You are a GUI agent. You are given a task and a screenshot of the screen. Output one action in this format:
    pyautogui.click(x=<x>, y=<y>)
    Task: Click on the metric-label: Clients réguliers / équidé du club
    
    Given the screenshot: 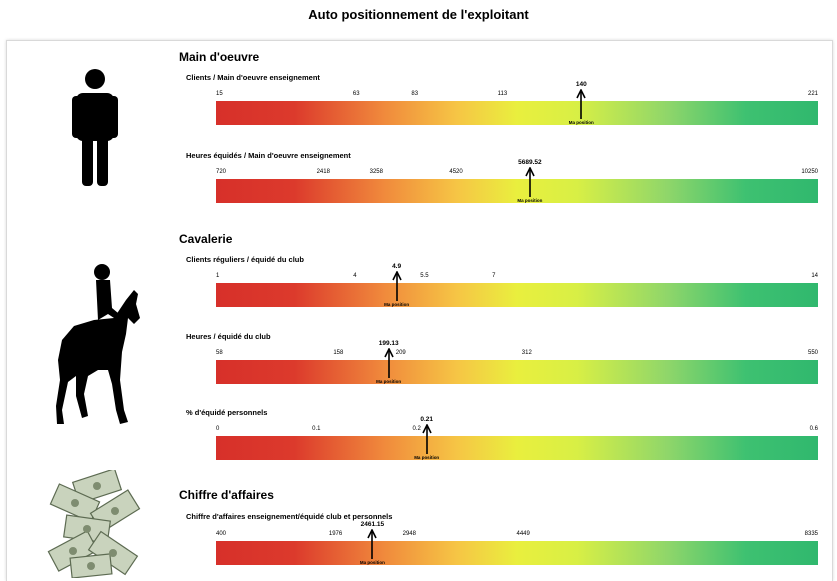 What is the action you would take?
    pyautogui.click(x=245, y=259)
    